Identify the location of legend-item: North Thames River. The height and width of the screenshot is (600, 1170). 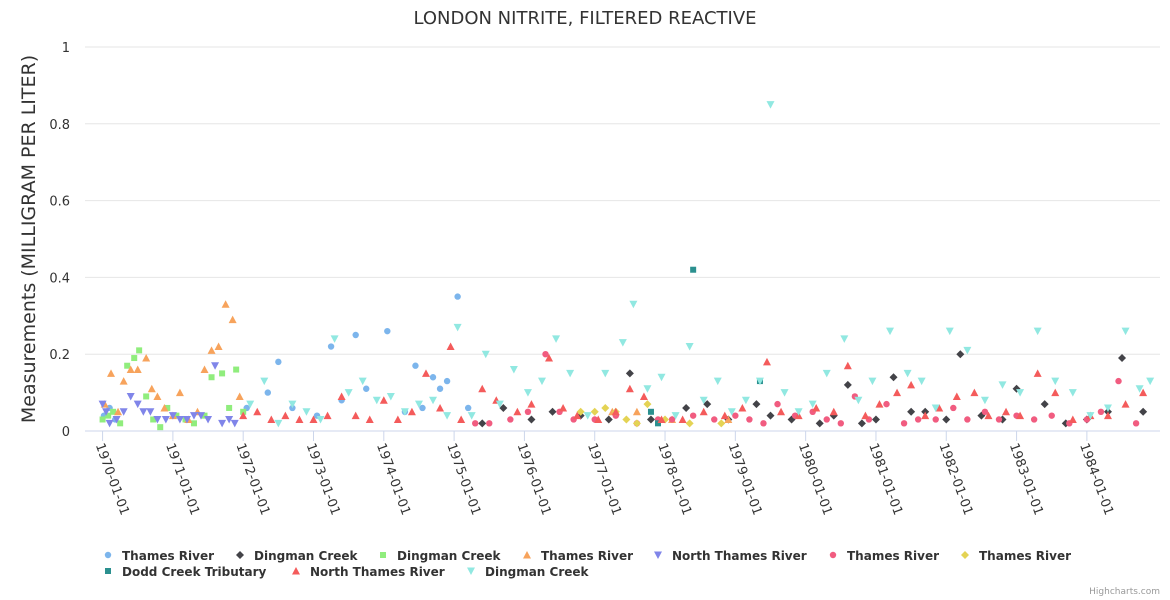
(368, 572).